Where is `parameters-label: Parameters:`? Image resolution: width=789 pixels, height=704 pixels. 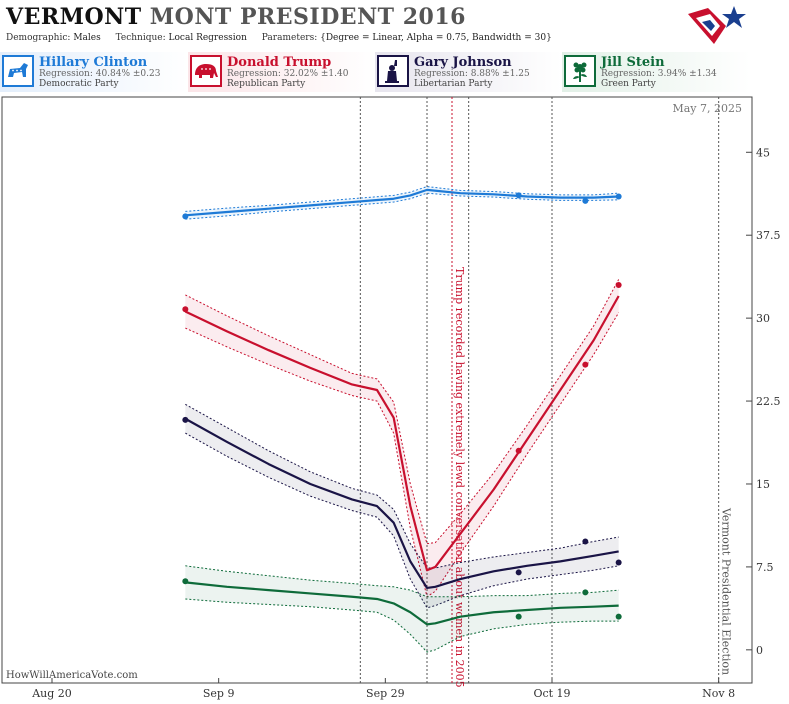
parameters-label: Parameters: is located at coordinates (289, 38).